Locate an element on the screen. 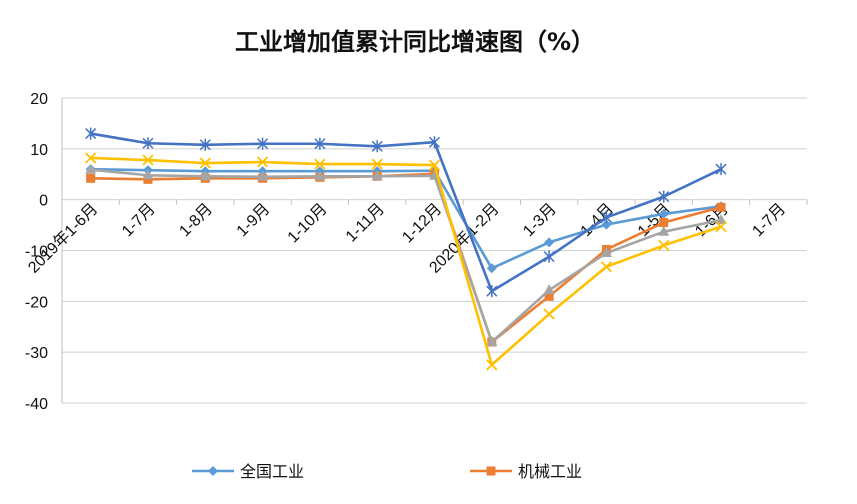 This screenshot has width=857, height=504. legend-label: 机械工业 is located at coordinates (550, 471).